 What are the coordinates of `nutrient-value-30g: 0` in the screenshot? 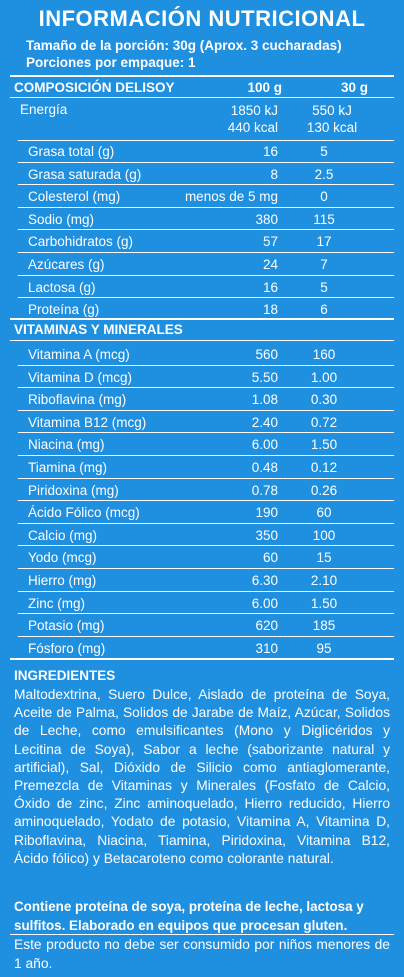 It's located at (324, 197).